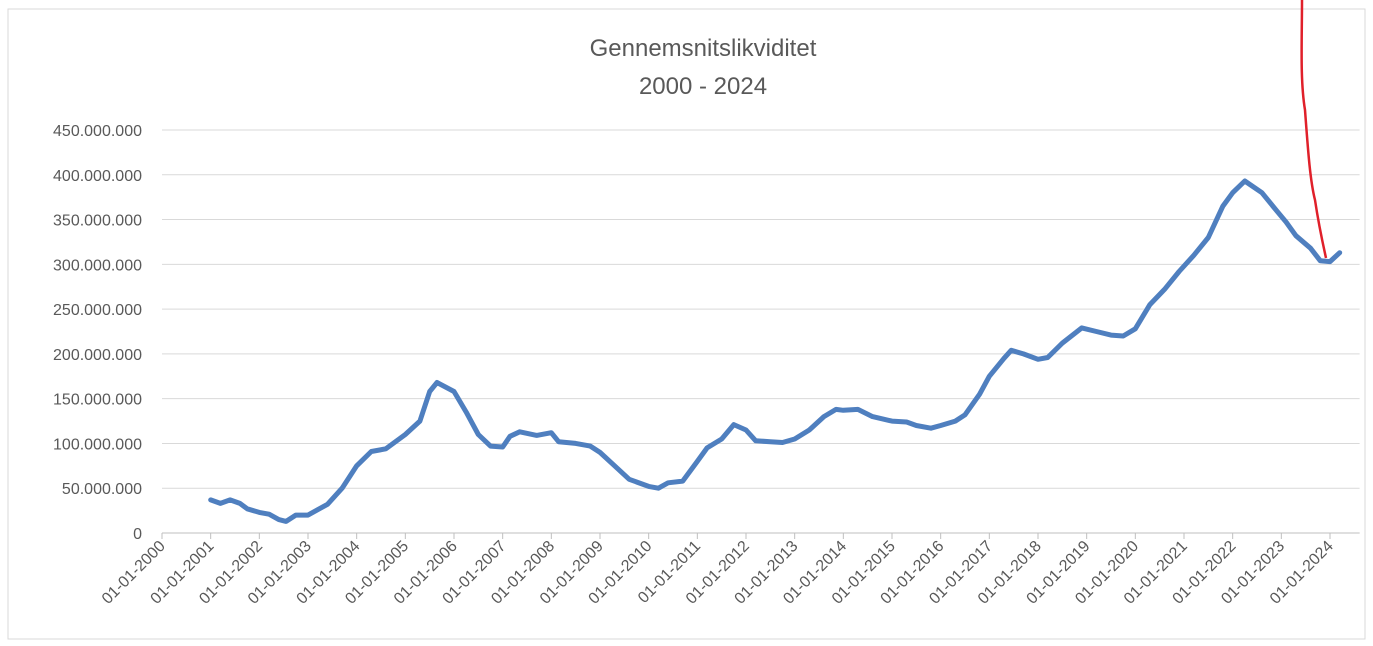 The image size is (1373, 646). What do you see at coordinates (102, 489) in the screenshot?
I see `y-tick-label: 50.000.000` at bounding box center [102, 489].